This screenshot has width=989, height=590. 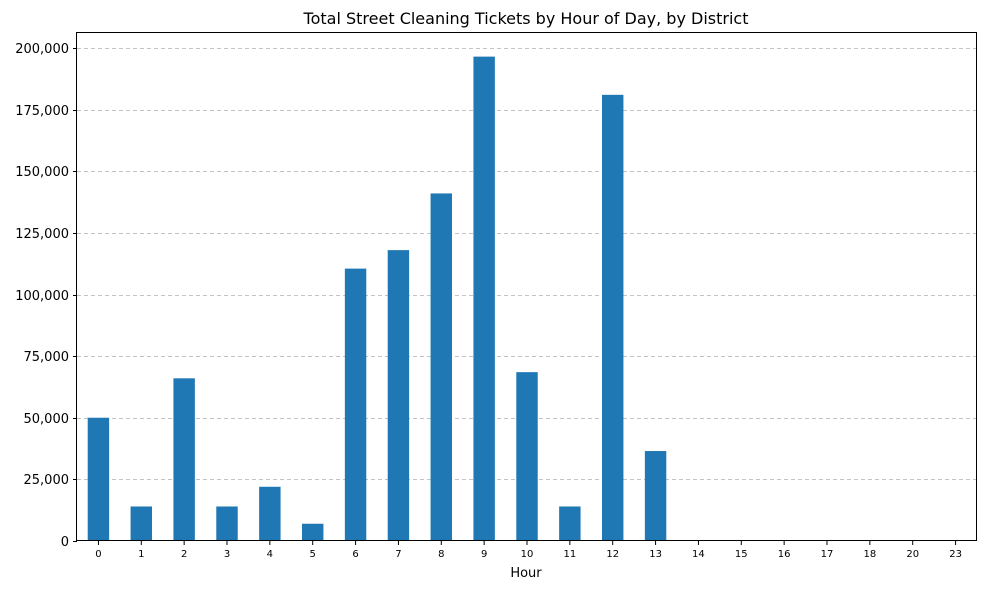 What do you see at coordinates (741, 554) in the screenshot?
I see `x-tick-label: 15` at bounding box center [741, 554].